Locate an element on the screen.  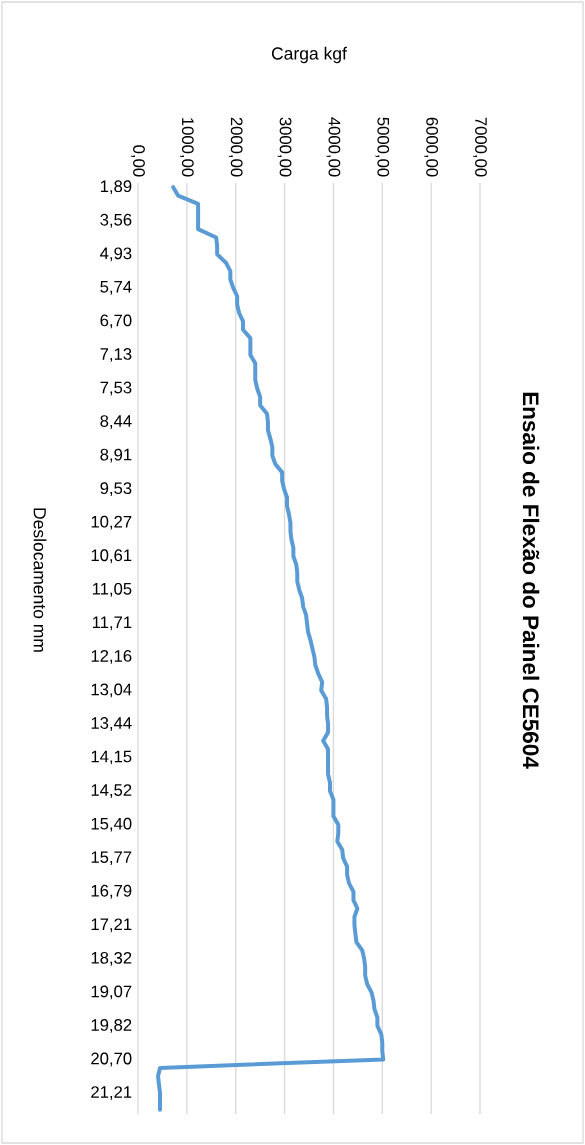
y-tick-label: 19,07 is located at coordinates (111, 992).